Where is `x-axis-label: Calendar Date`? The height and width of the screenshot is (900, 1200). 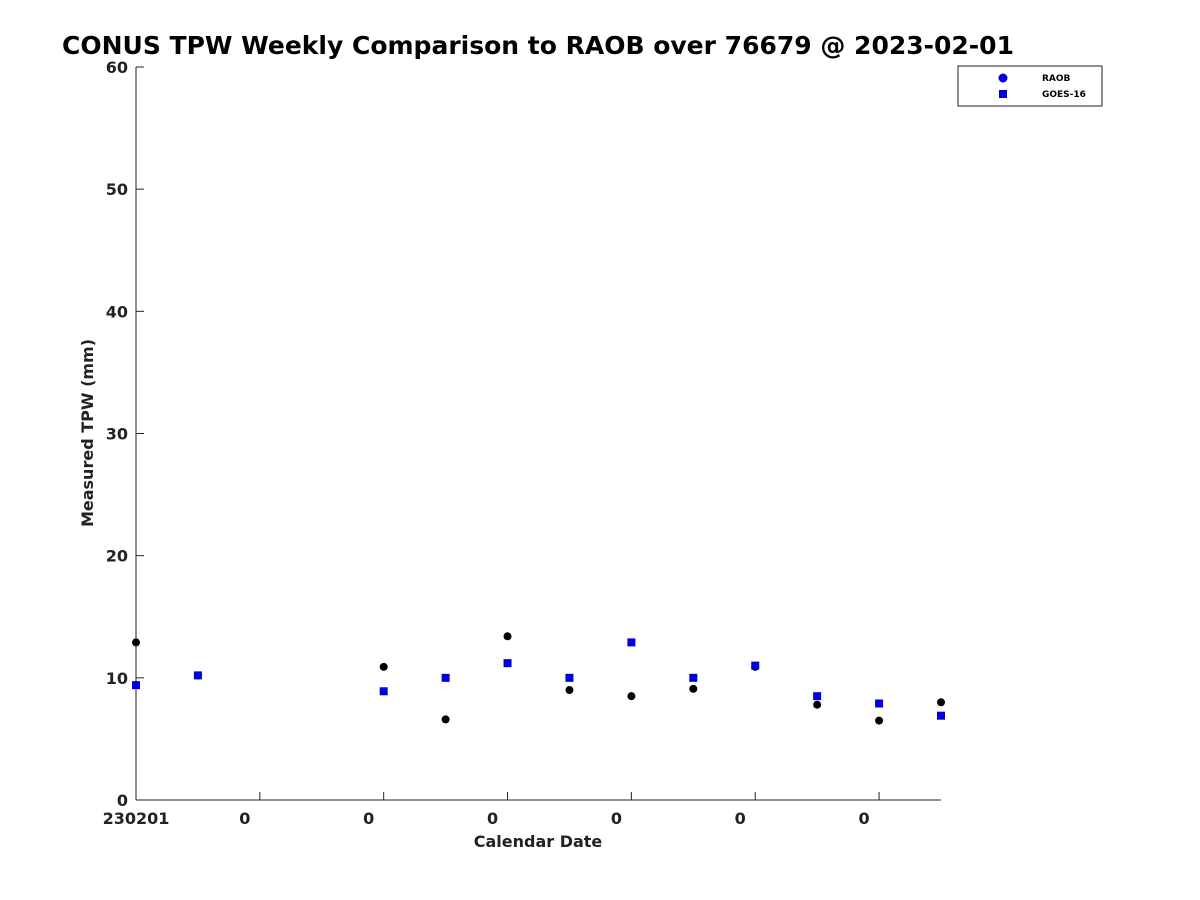 x-axis-label: Calendar Date is located at coordinates (538, 841).